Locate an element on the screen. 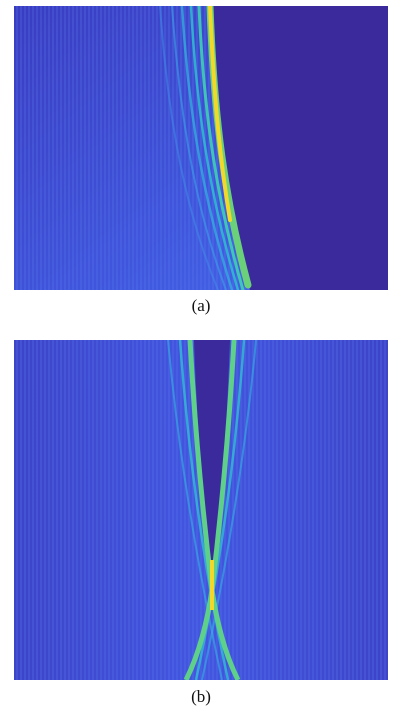  panel-label: (a) is located at coordinates (201, 305).